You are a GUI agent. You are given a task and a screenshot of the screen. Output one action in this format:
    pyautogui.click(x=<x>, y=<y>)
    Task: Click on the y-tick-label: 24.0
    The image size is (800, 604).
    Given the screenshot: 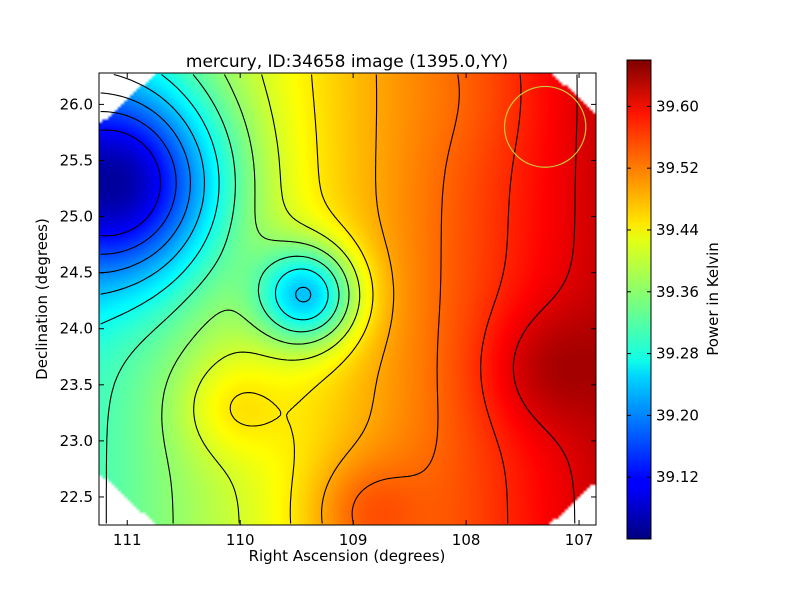 What is the action you would take?
    pyautogui.click(x=76, y=329)
    